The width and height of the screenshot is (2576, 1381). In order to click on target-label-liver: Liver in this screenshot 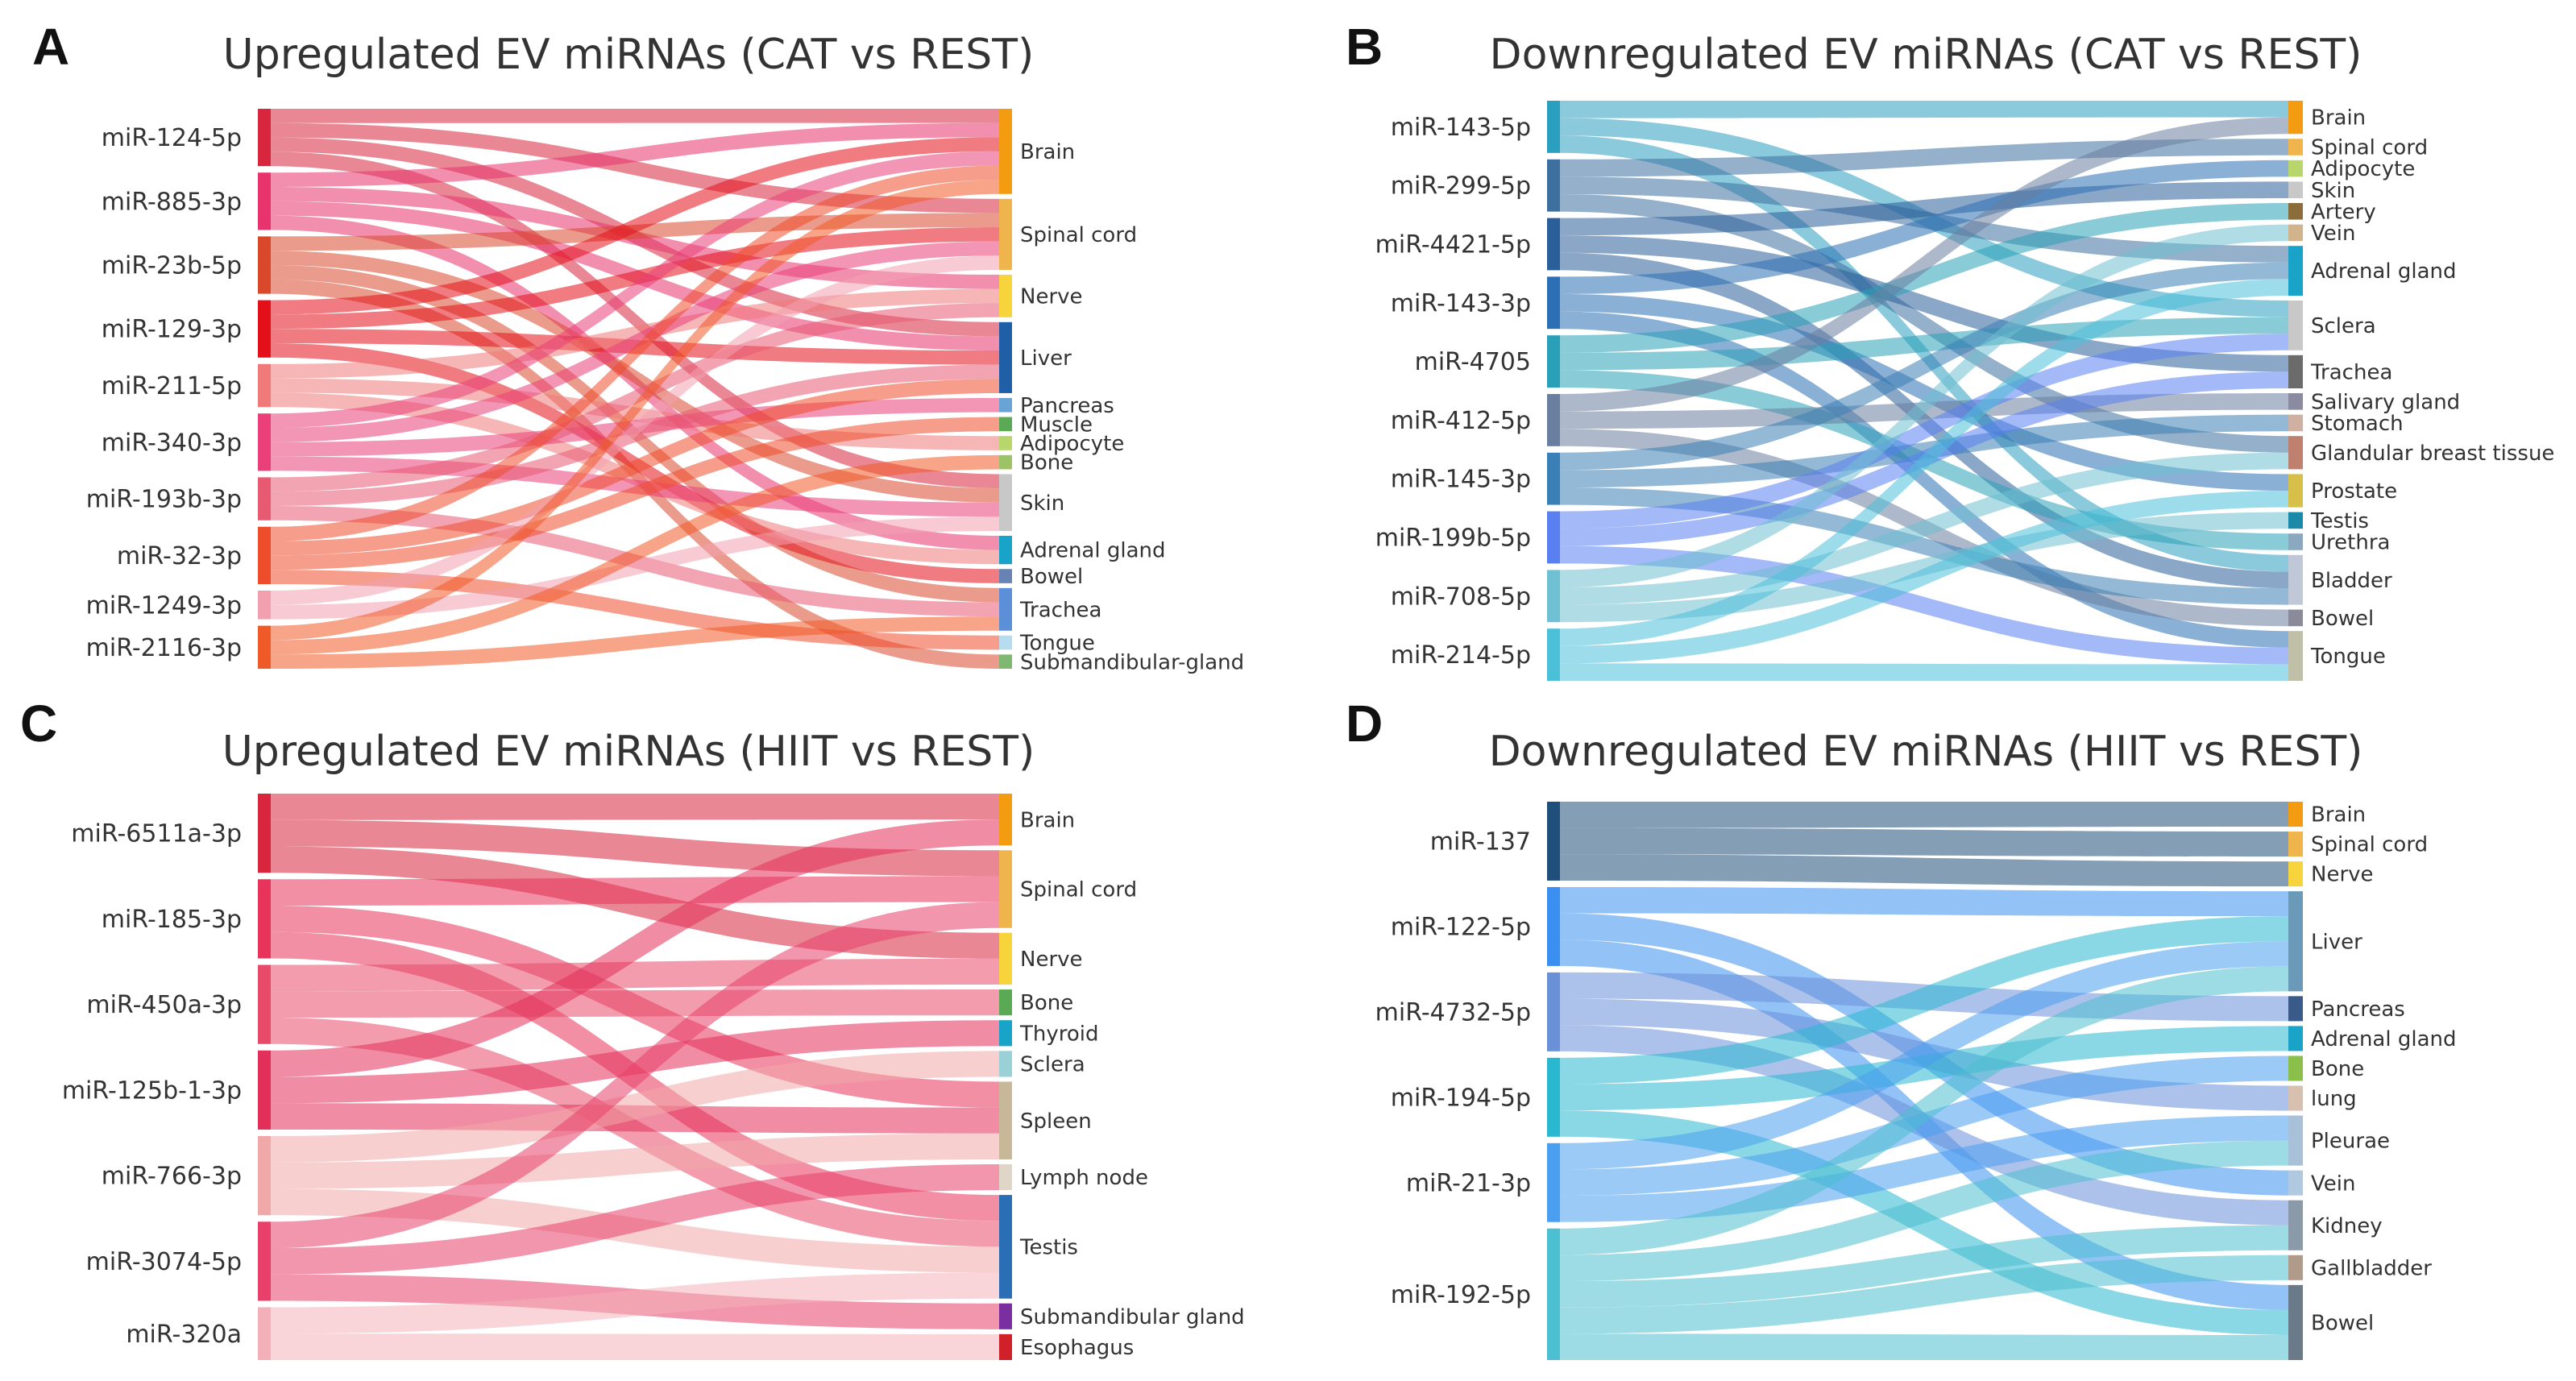, I will do `click(1046, 358)`.